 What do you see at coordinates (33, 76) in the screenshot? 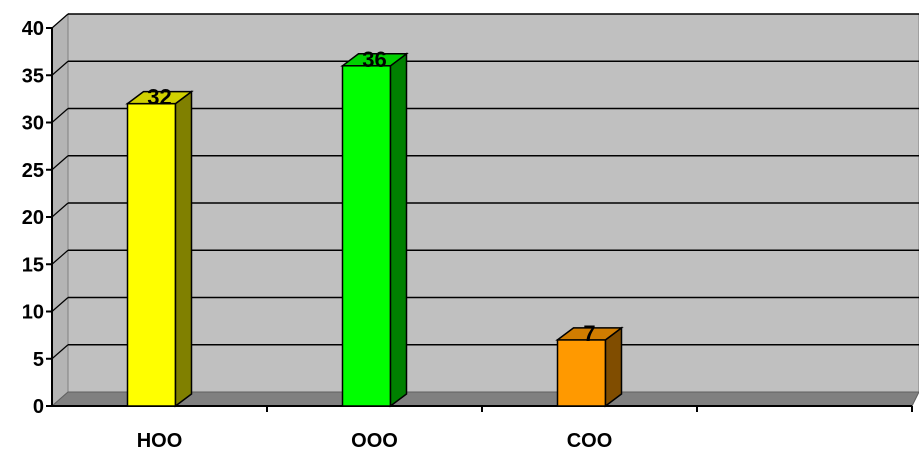
I see `y-tick-label: 35` at bounding box center [33, 76].